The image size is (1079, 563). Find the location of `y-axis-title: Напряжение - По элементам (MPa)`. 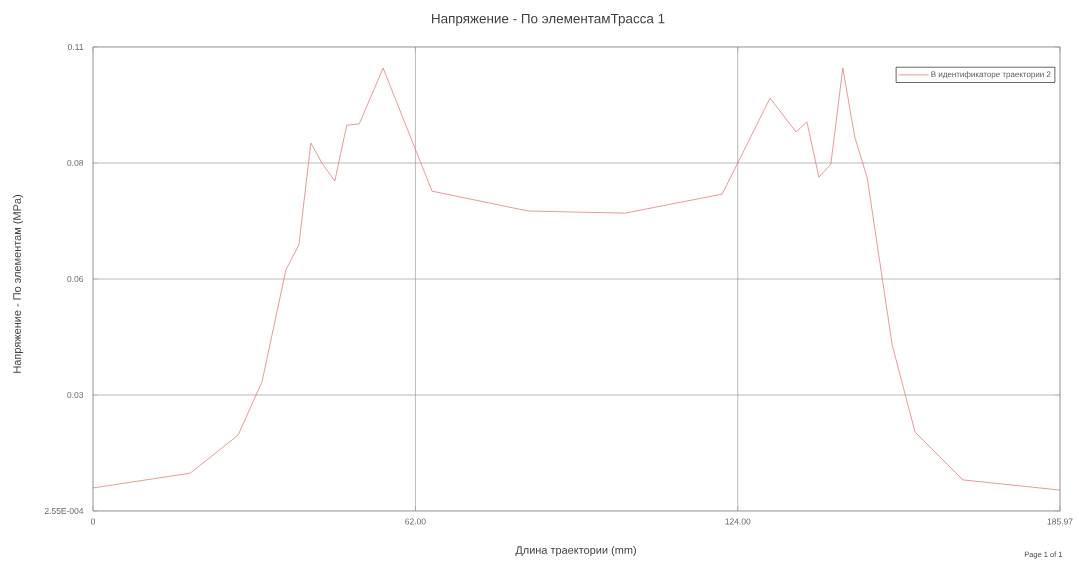

y-axis-title: Напряжение - По элементам (MPa) is located at coordinates (18, 284).